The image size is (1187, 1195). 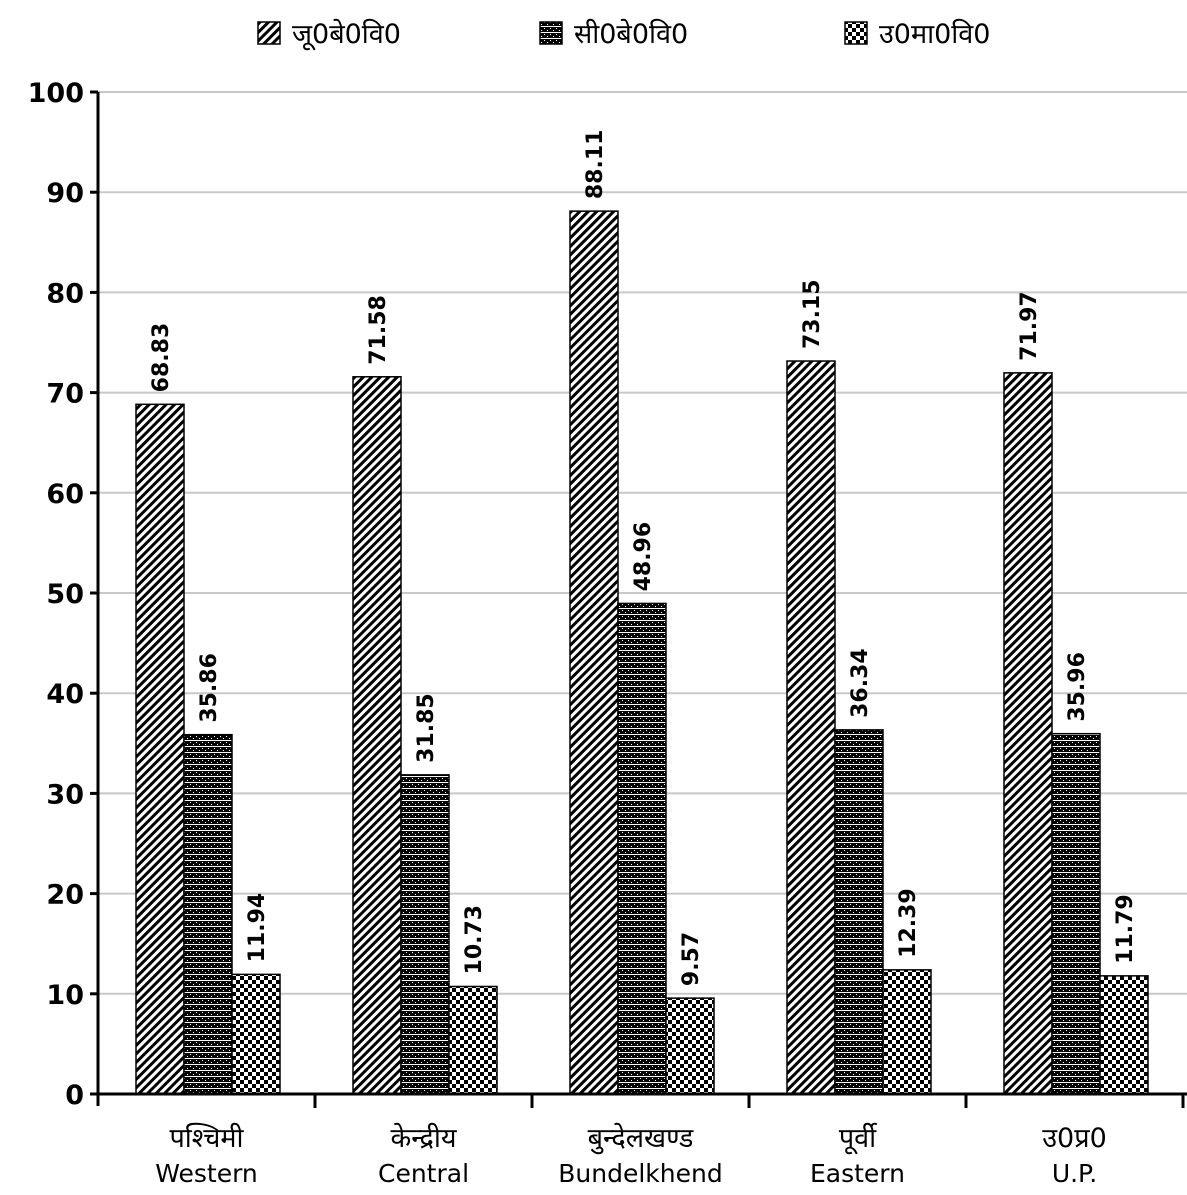 What do you see at coordinates (423, 1173) in the screenshot?
I see `category-label-english: Central` at bounding box center [423, 1173].